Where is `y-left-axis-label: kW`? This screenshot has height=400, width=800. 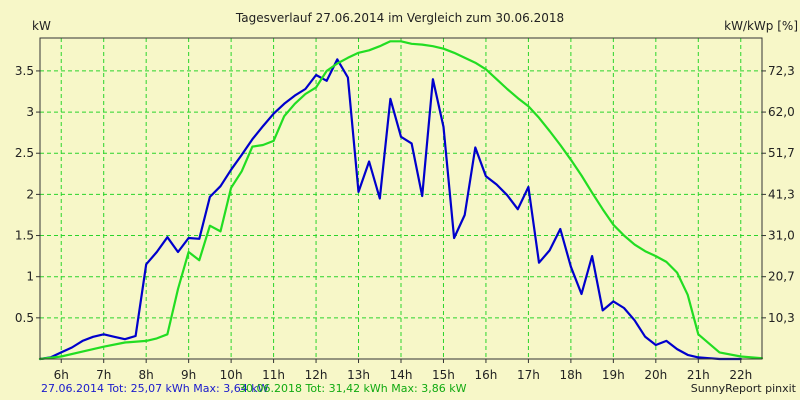 y-left-axis-label: kW is located at coordinates (41, 26).